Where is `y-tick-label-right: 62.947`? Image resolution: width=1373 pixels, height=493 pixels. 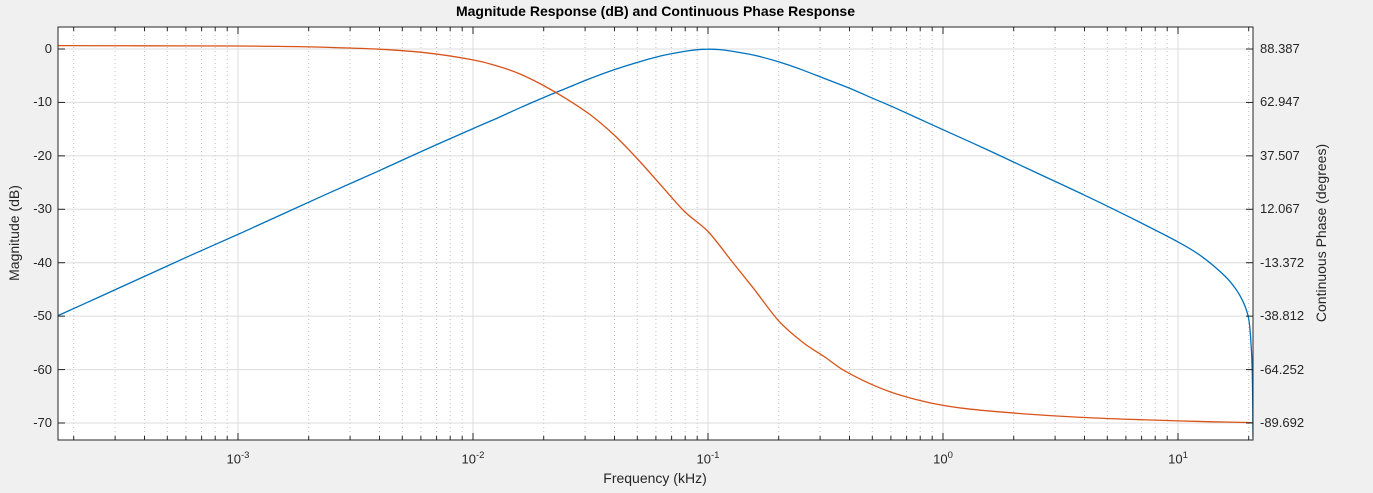
y-tick-label-right: 62.947 is located at coordinates (1280, 102).